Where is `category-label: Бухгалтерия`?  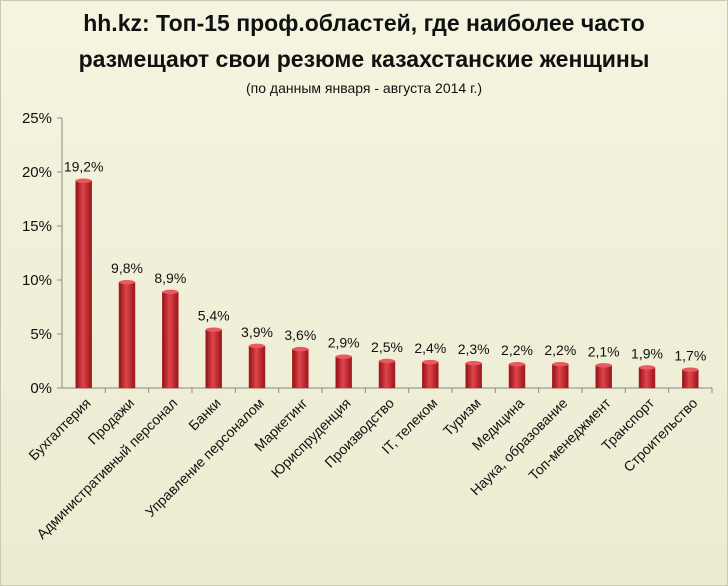
category-label: Бухгалтерия is located at coordinates (59, 429).